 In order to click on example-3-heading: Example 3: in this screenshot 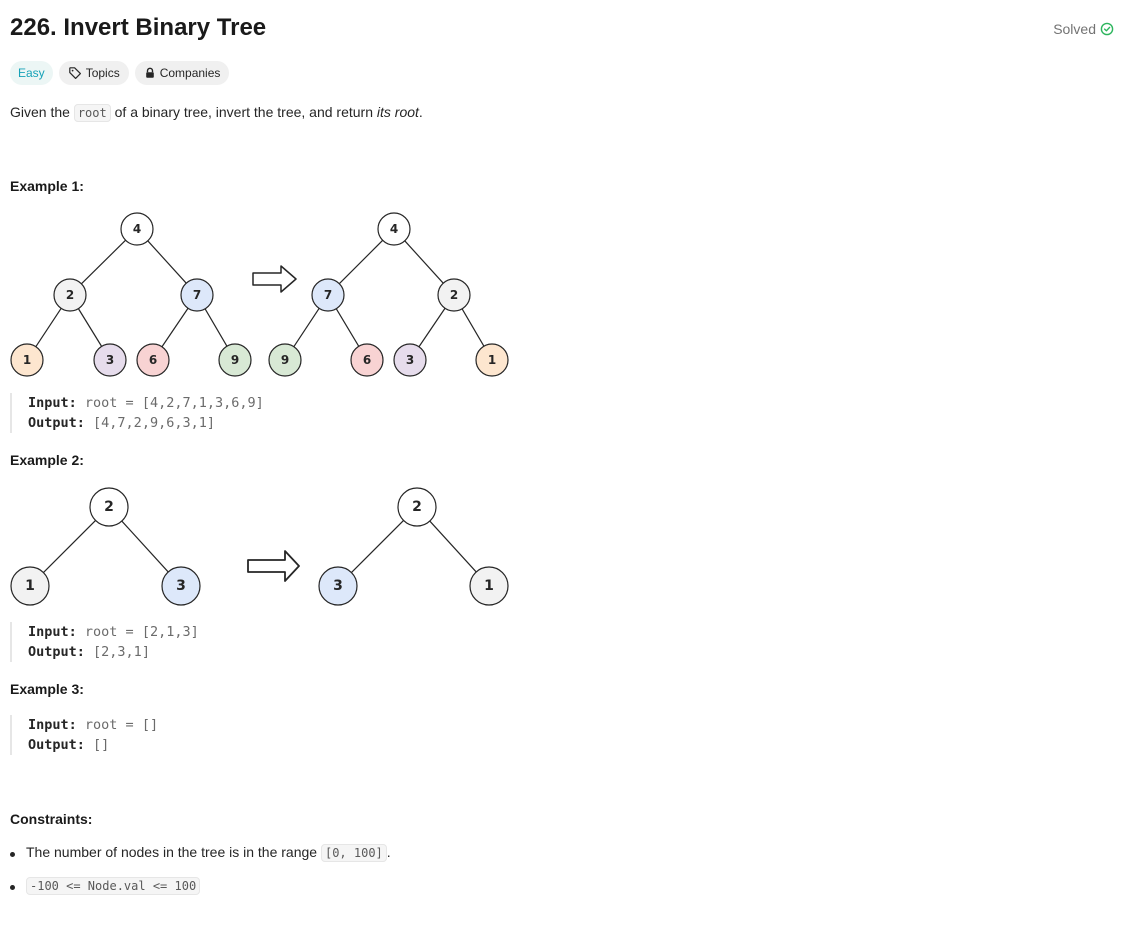, I will do `click(47, 689)`.